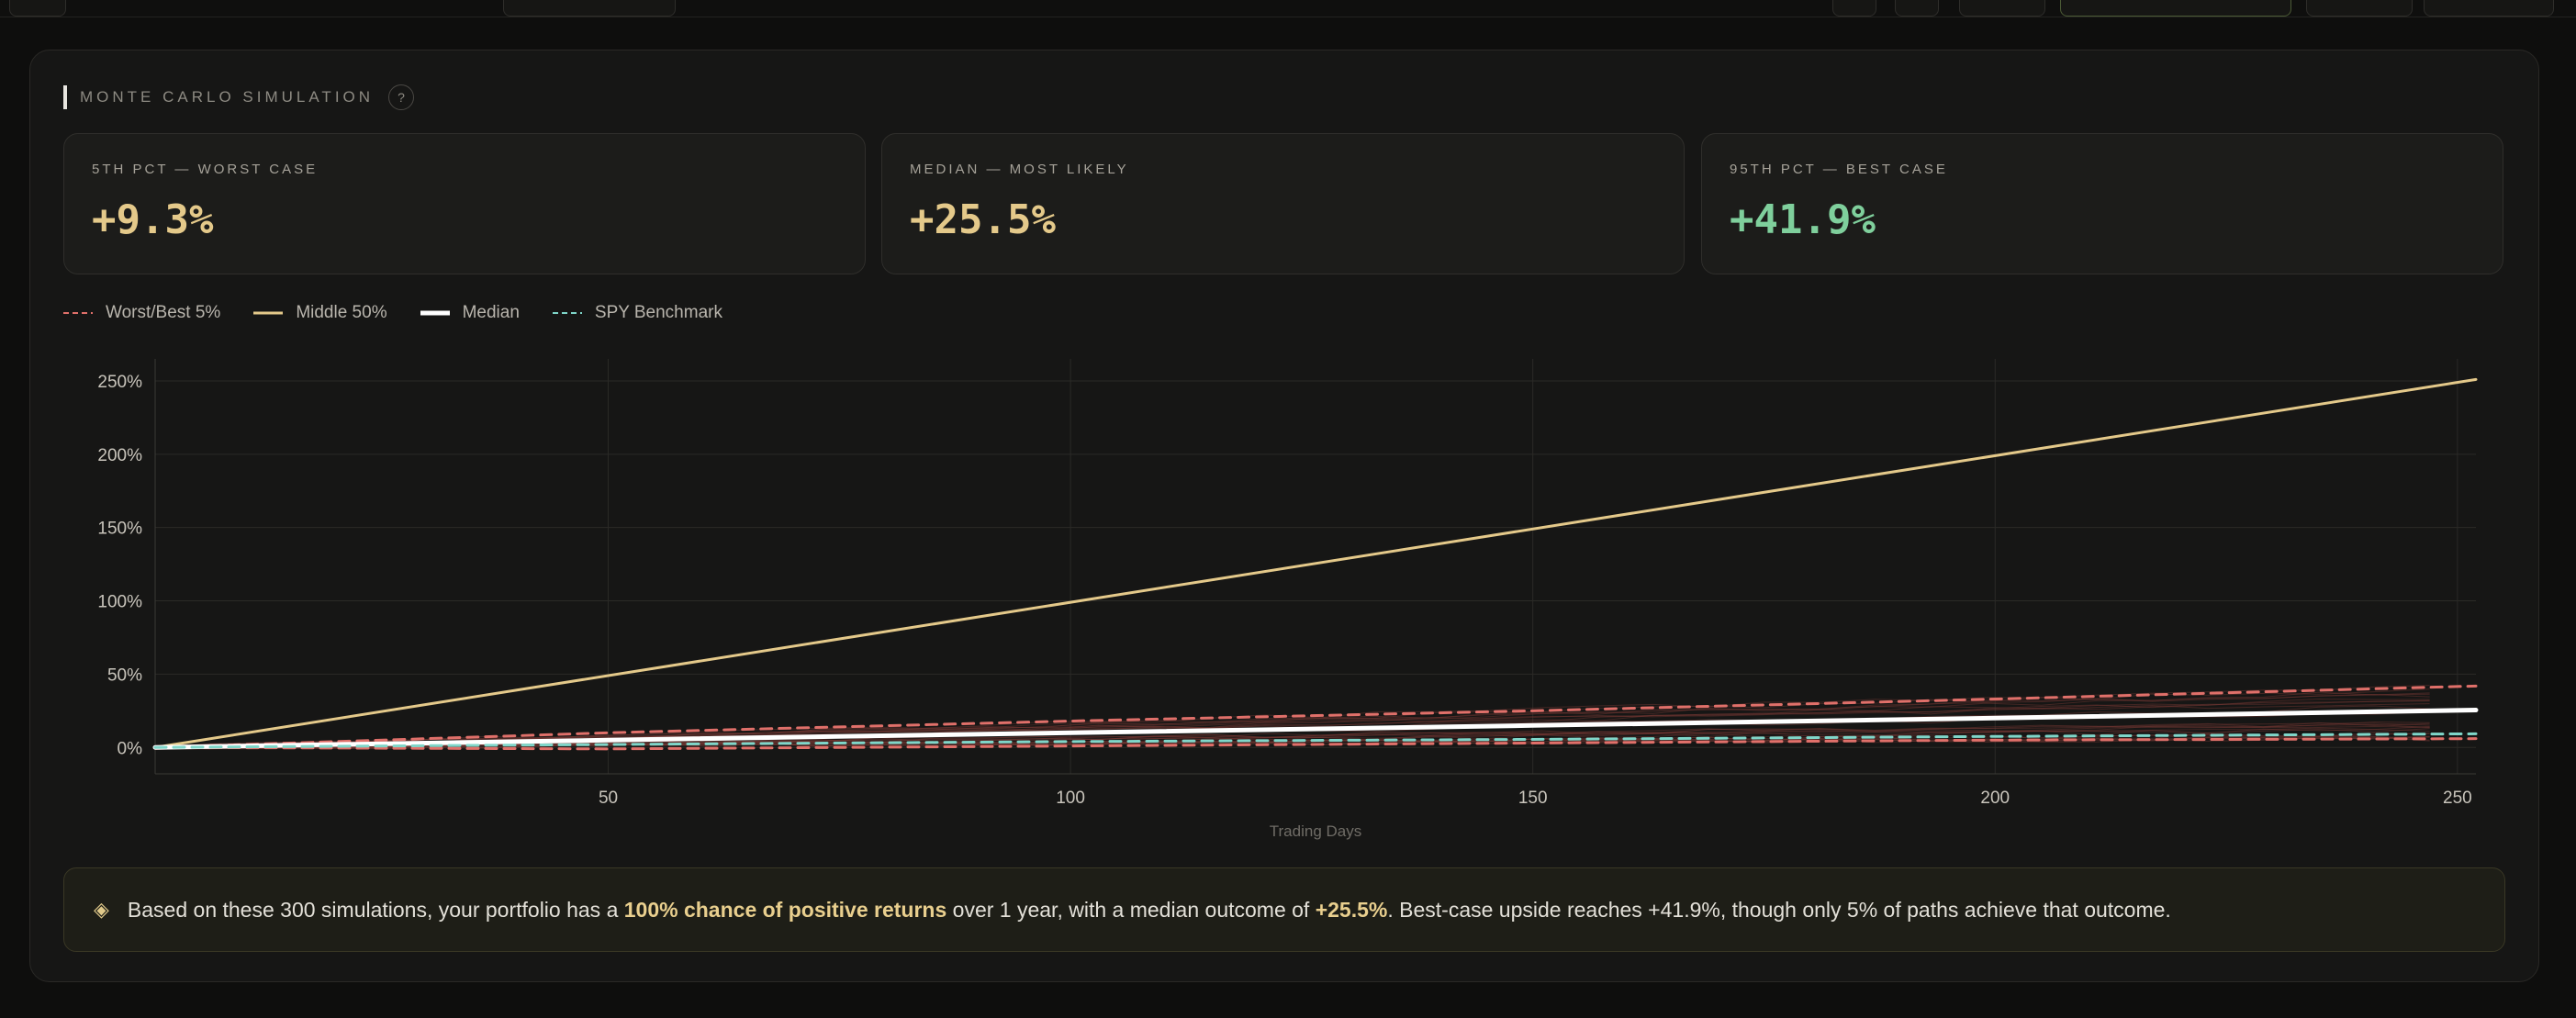 The width and height of the screenshot is (2576, 1018). What do you see at coordinates (65, 97) in the screenshot?
I see `accent-bar` at bounding box center [65, 97].